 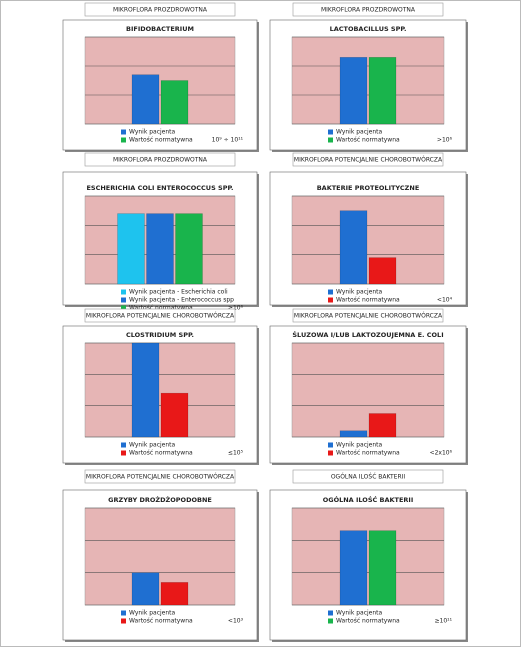 What do you see at coordinates (445, 300) in the screenshot?
I see `norm-label: <10⁴` at bounding box center [445, 300].